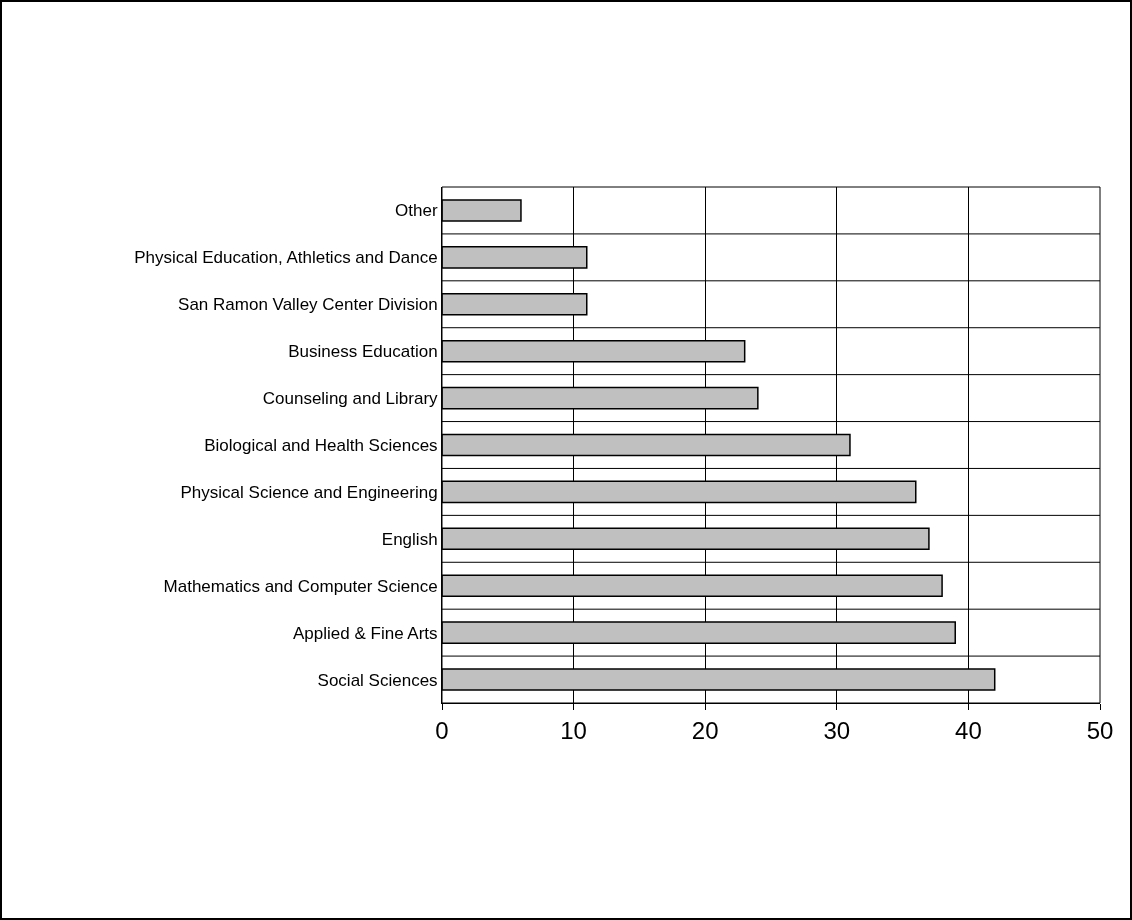 The width and height of the screenshot is (1132, 920). What do you see at coordinates (286, 258) in the screenshot?
I see `y-tick-label: Physical Education, Athletics and Dance` at bounding box center [286, 258].